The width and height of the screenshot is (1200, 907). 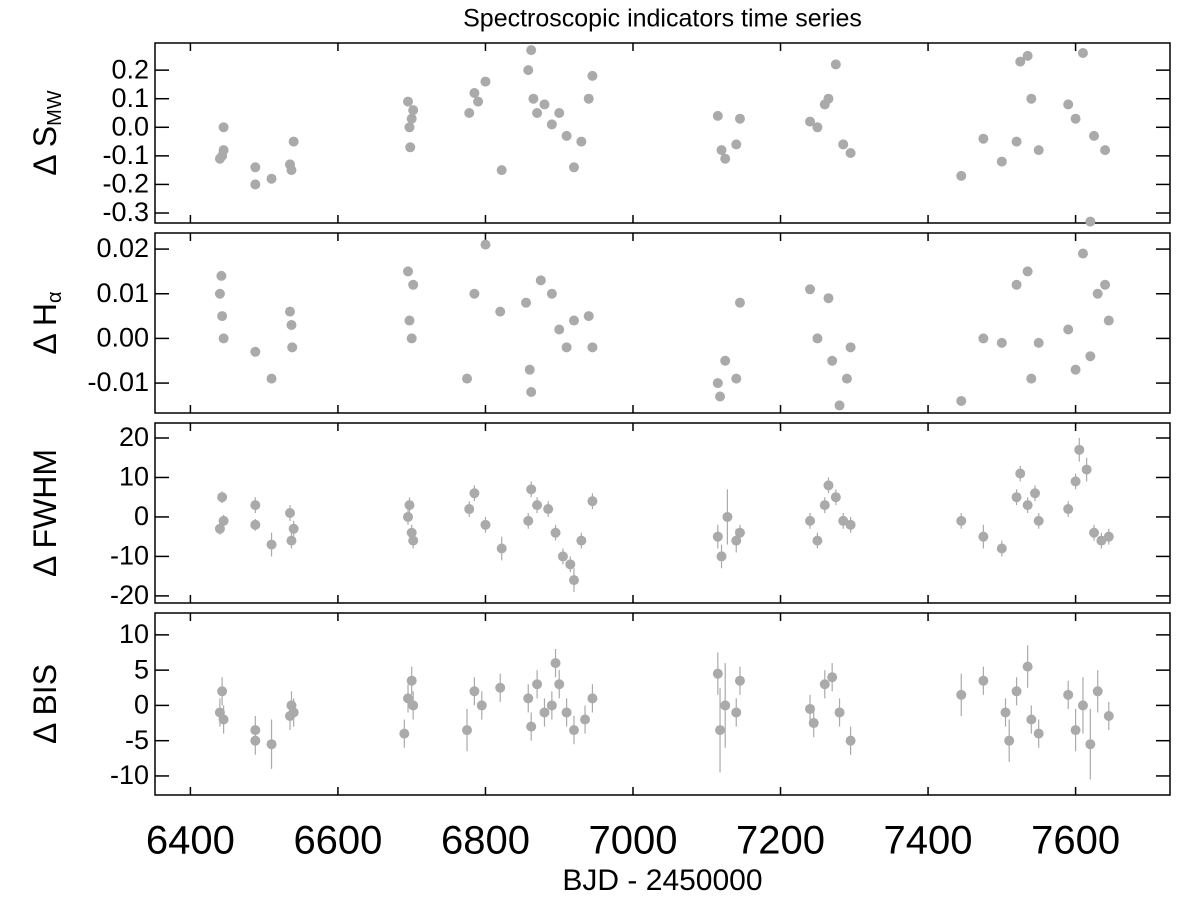 I want to click on y-tick-label: -0.2, so click(x=125, y=184).